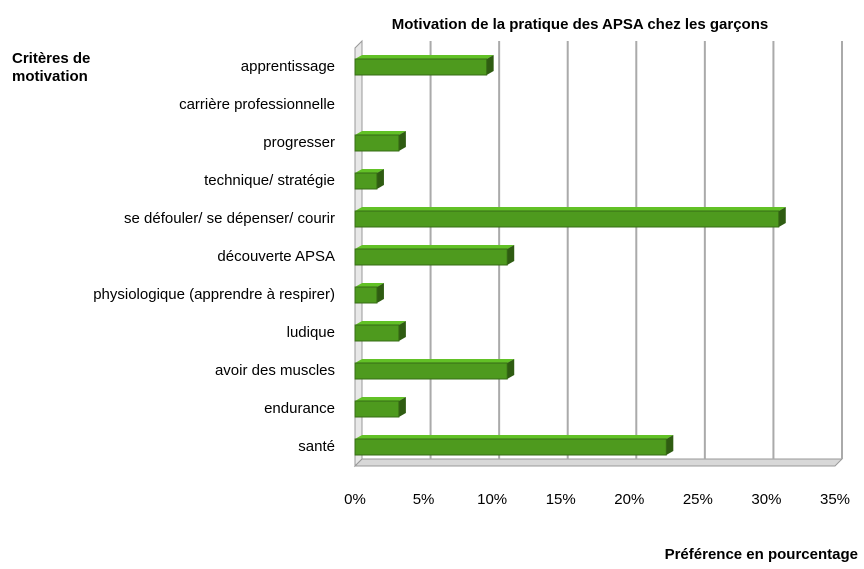 This screenshot has width=864, height=569. What do you see at coordinates (761, 554) in the screenshot?
I see `x-axis-label: Préférence en pourcentage` at bounding box center [761, 554].